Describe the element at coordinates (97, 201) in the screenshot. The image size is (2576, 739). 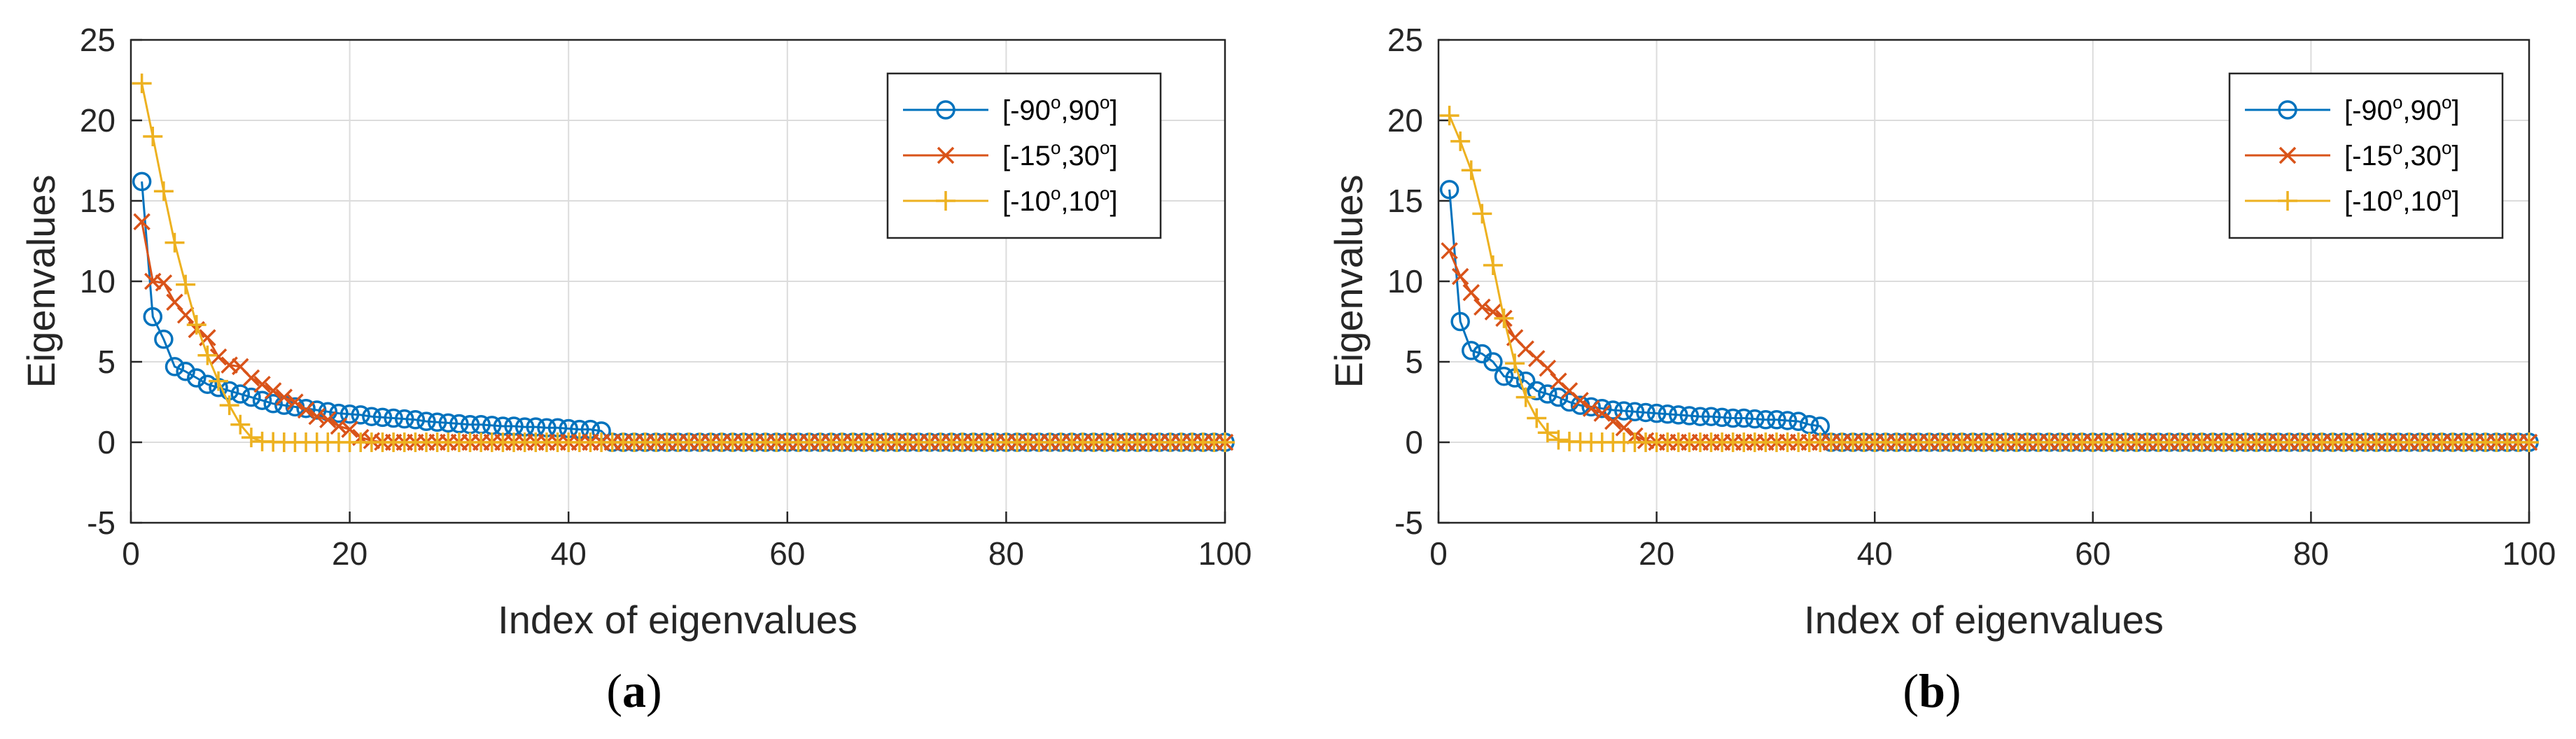
I see `y-tick-label: 15` at that location.